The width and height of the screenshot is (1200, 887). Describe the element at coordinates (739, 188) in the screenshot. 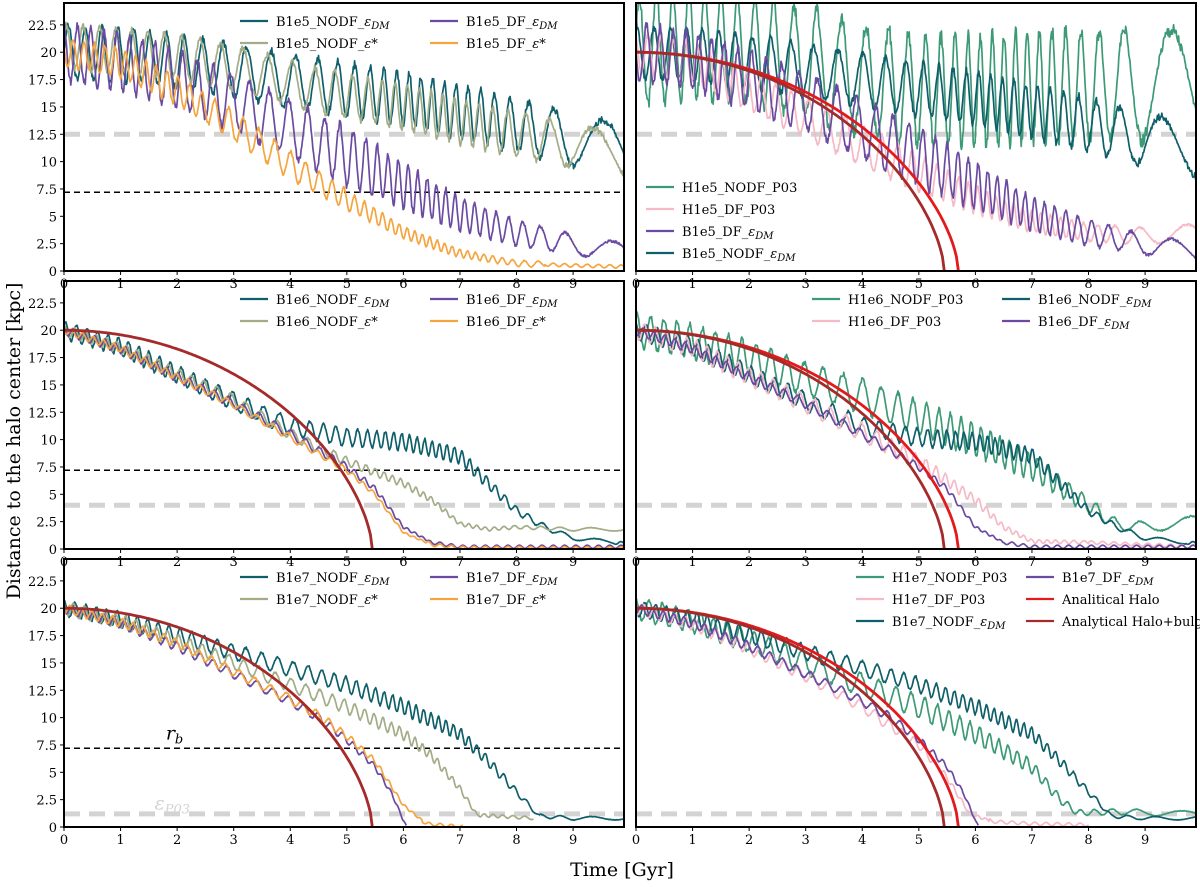

I see `legend-entry: H1e5_NODF_P03` at that location.